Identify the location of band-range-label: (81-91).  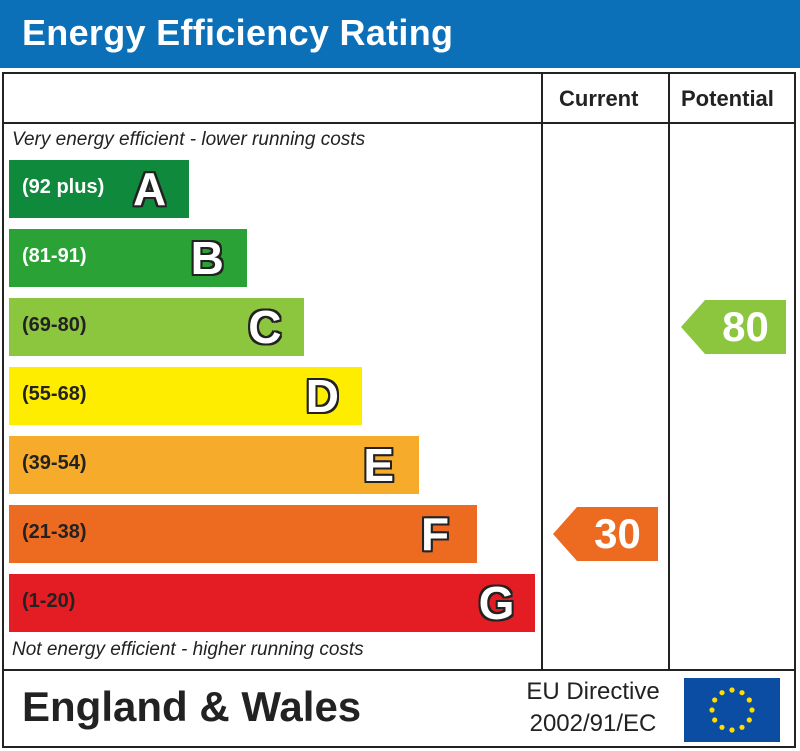
(54, 256).